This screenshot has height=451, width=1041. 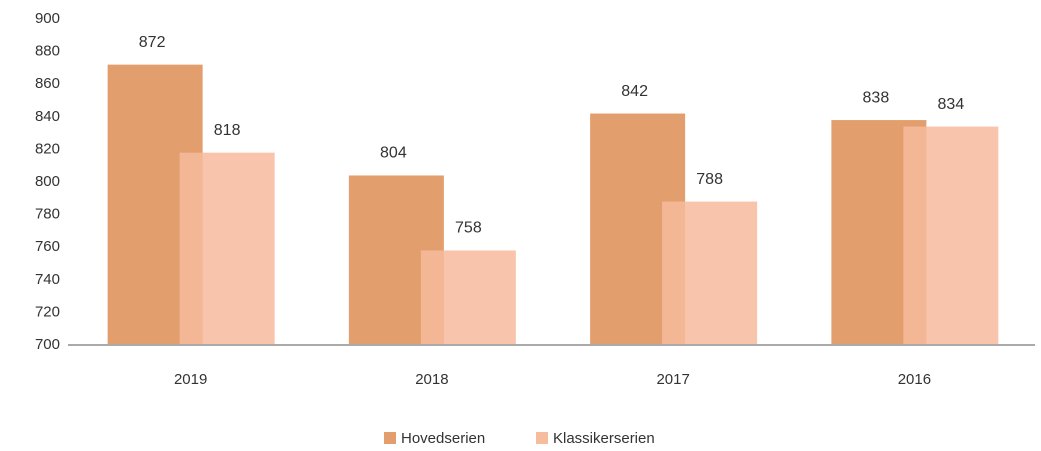 I want to click on data-label: 788, so click(x=709, y=179).